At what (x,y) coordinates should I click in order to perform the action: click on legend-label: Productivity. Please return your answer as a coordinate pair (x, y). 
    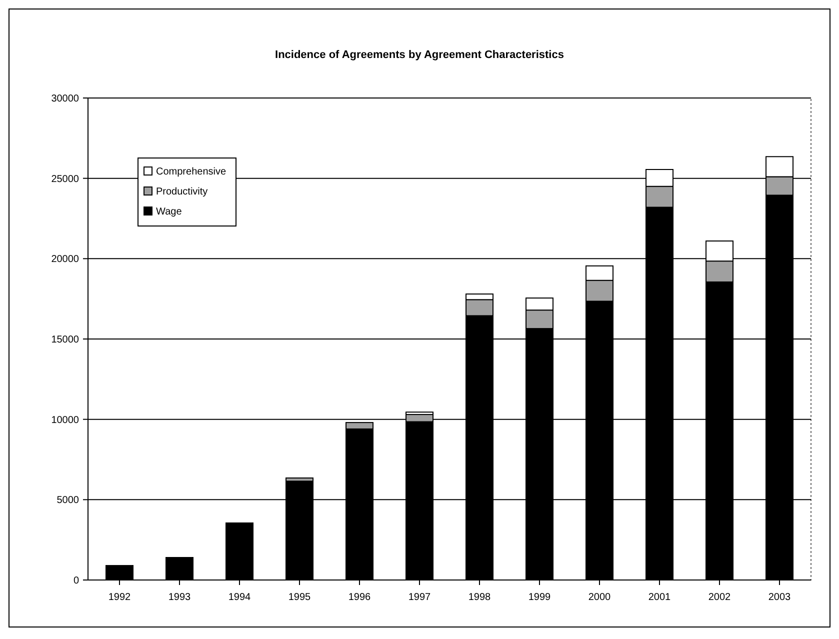
    Looking at the image, I should click on (182, 192).